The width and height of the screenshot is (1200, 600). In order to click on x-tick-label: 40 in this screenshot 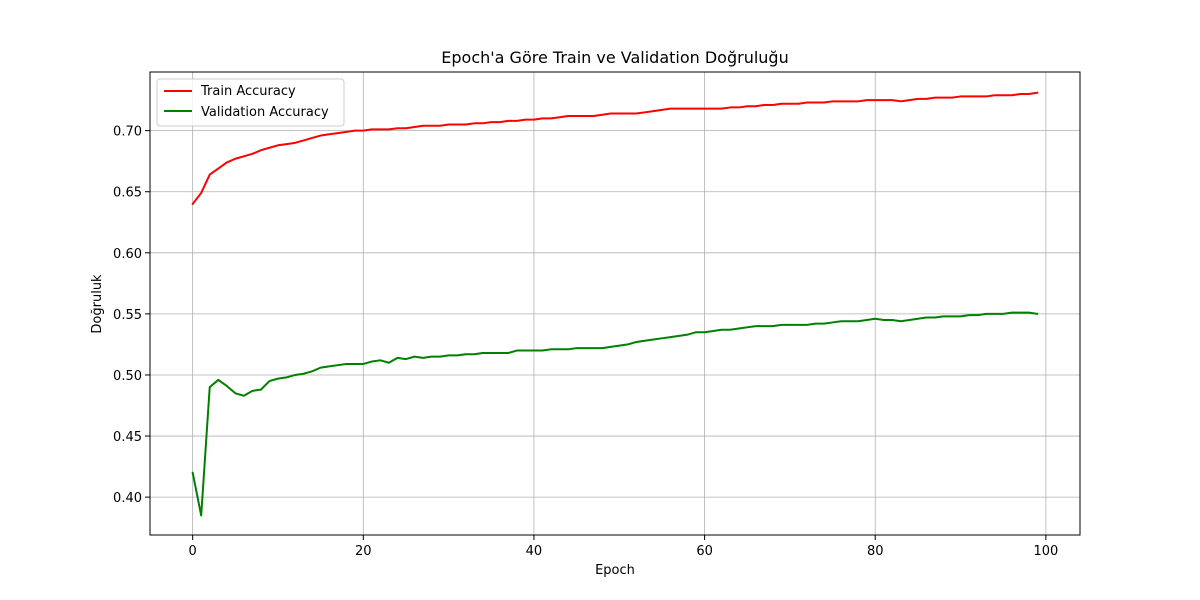, I will do `click(534, 551)`.